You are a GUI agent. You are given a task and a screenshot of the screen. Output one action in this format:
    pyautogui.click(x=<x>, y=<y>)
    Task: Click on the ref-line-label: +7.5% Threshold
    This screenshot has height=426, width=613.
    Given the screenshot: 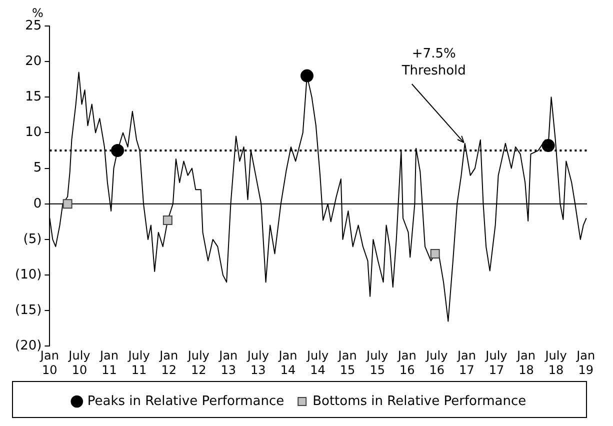 What is the action you would take?
    pyautogui.click(x=433, y=62)
    